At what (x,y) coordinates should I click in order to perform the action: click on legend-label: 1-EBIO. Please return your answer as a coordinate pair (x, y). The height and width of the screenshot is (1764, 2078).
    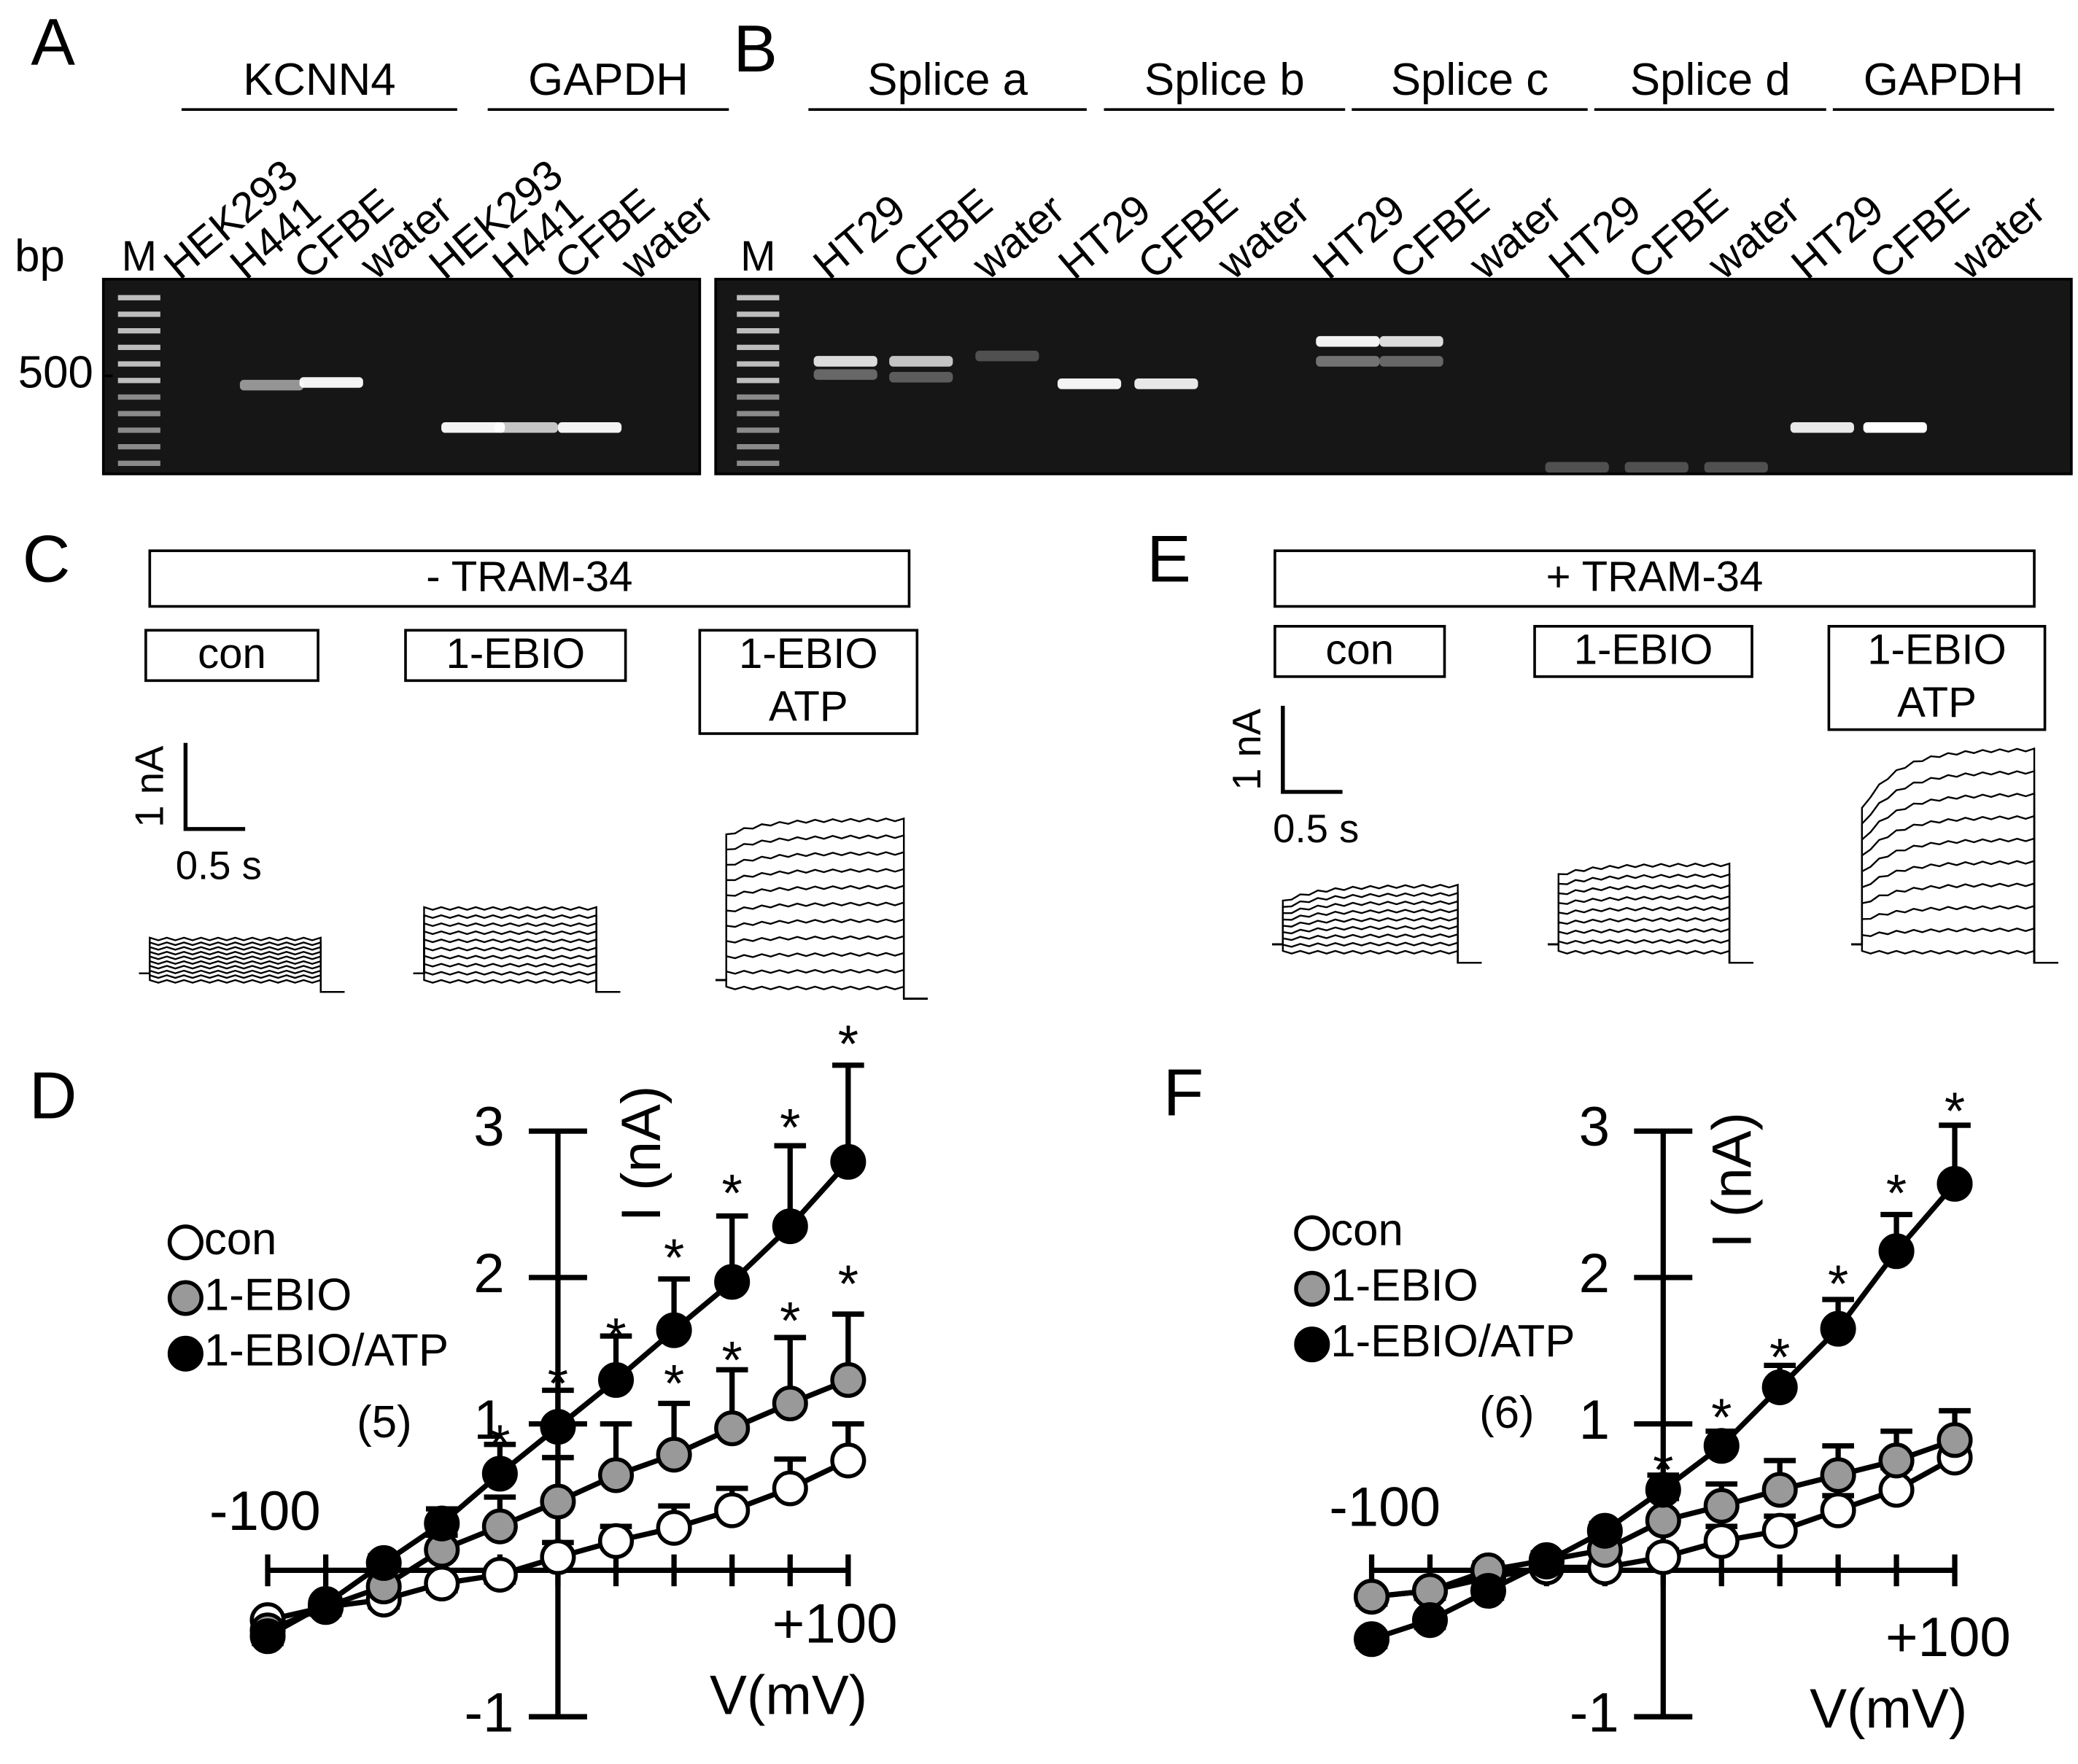
    Looking at the image, I should click on (1404, 1286).